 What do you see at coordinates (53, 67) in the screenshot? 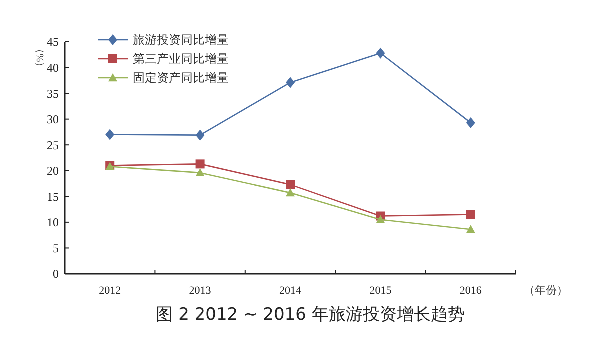
I see `y-tick-label: 40` at bounding box center [53, 67].